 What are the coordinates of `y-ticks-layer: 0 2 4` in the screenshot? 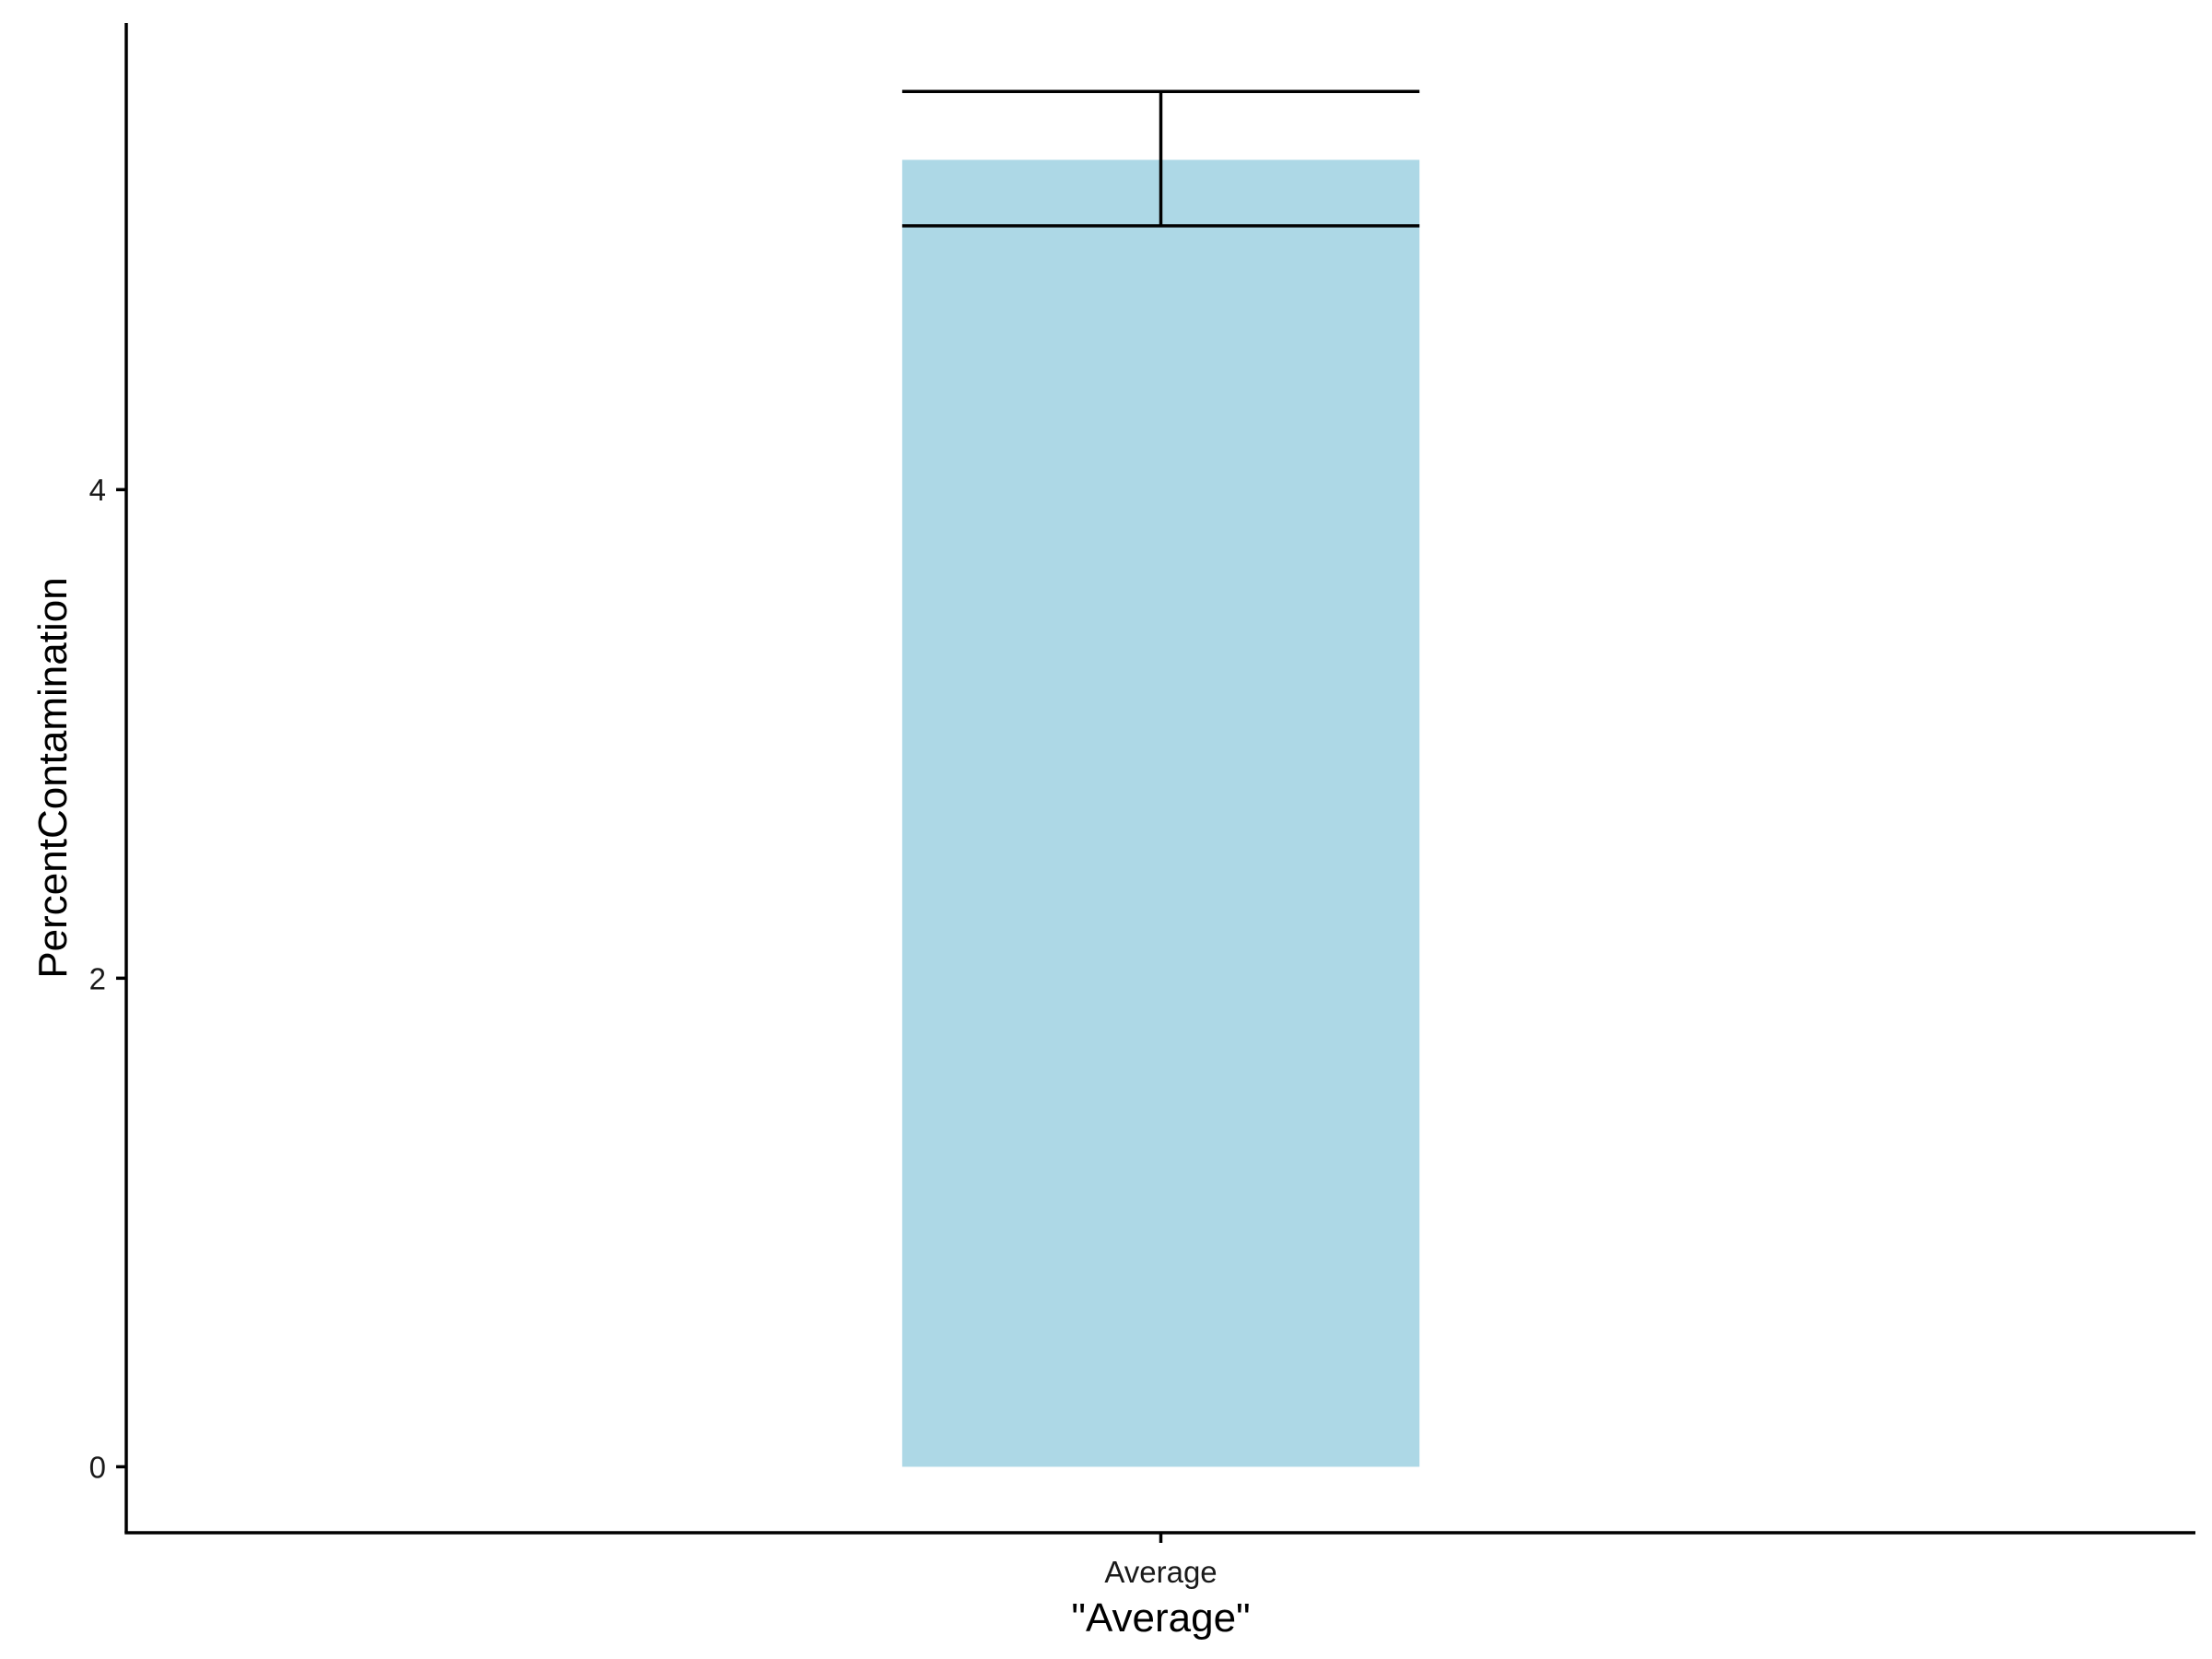 It's located at (107, 978).